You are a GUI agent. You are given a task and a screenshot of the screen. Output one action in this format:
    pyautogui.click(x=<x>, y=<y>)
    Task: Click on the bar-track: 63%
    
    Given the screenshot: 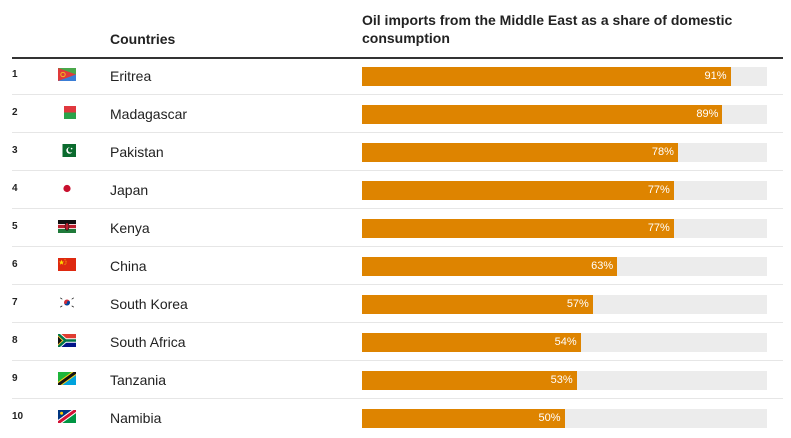 What is the action you would take?
    pyautogui.click(x=564, y=266)
    